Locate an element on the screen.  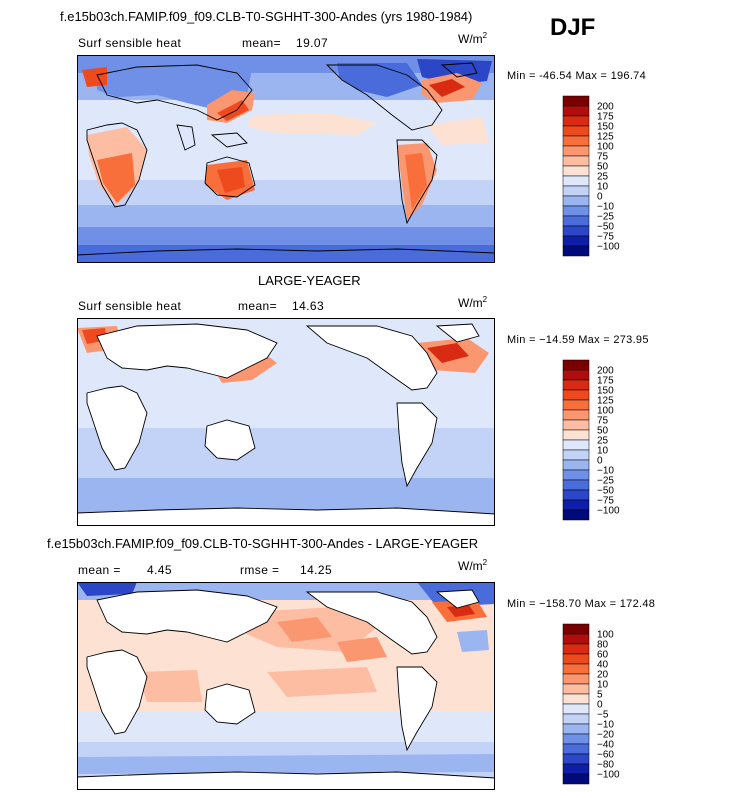
panel3-map is located at coordinates (286, 686).